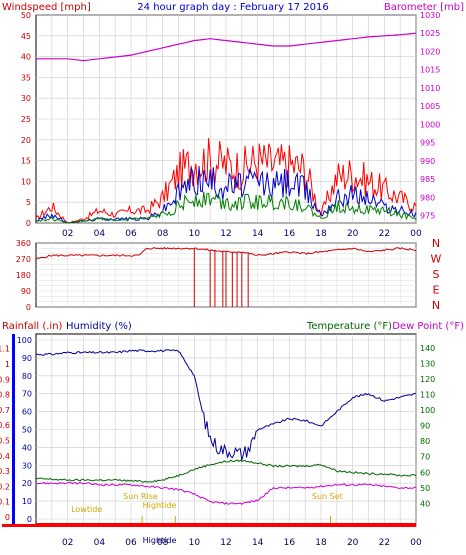  What do you see at coordinates (32, 326) in the screenshot?
I see `rainfall-axis-label: Rainfall (.in)` at bounding box center [32, 326].